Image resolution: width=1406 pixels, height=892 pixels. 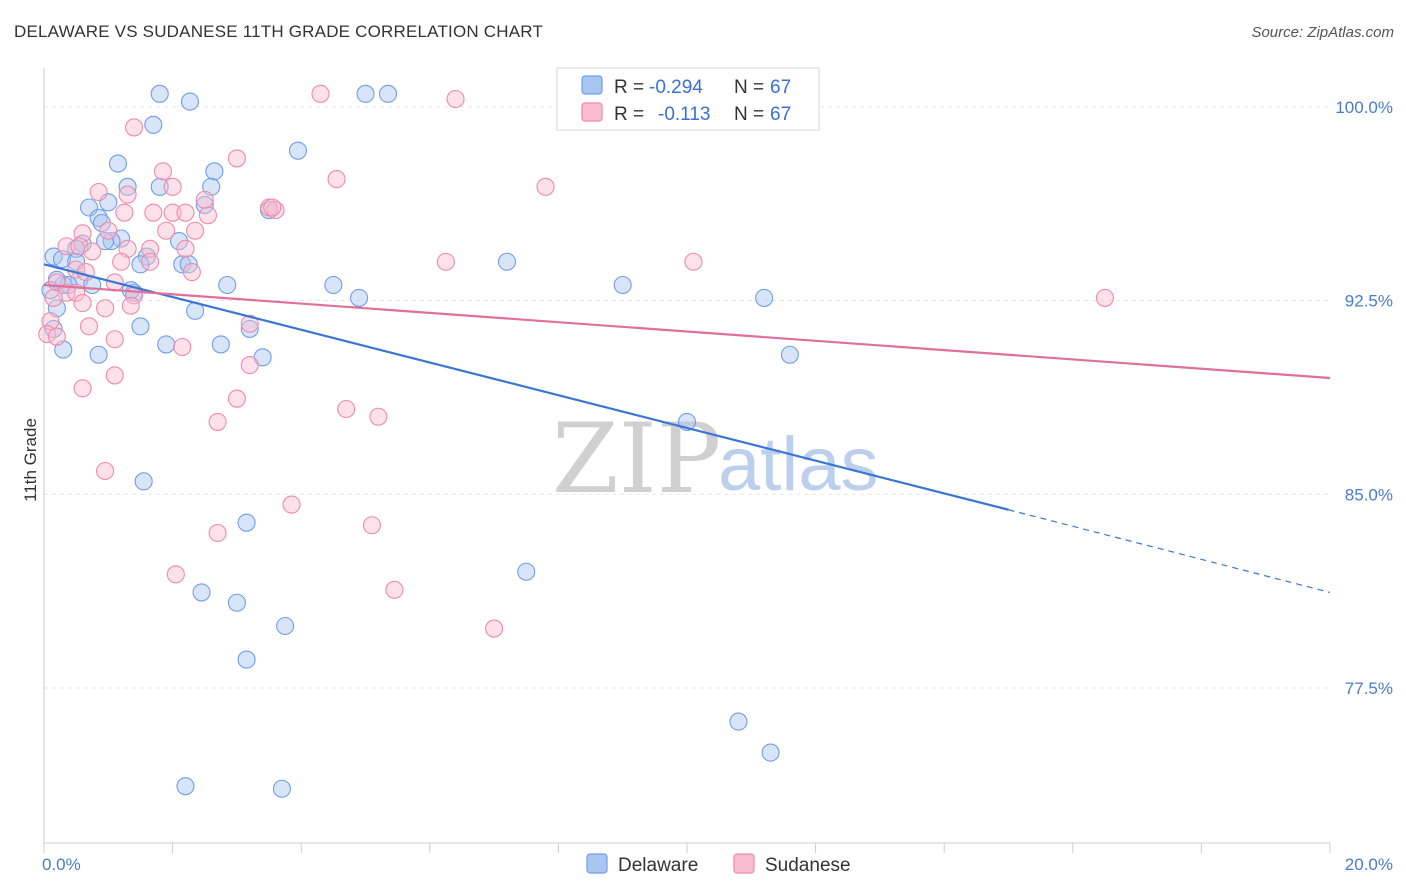 What do you see at coordinates (687, 331) in the screenshot?
I see `sudanese-trend-line` at bounding box center [687, 331].